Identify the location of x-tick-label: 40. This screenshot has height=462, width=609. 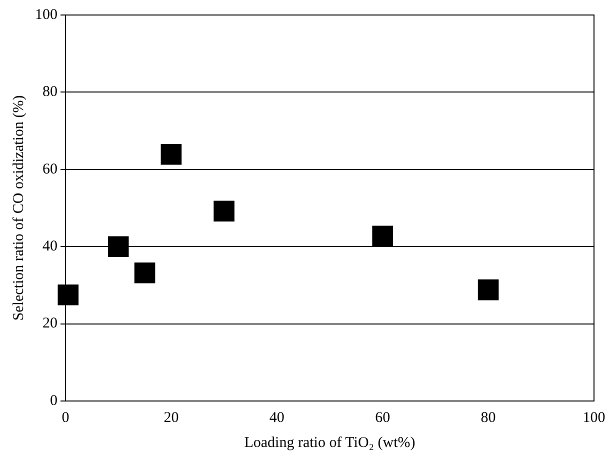
(276, 418).